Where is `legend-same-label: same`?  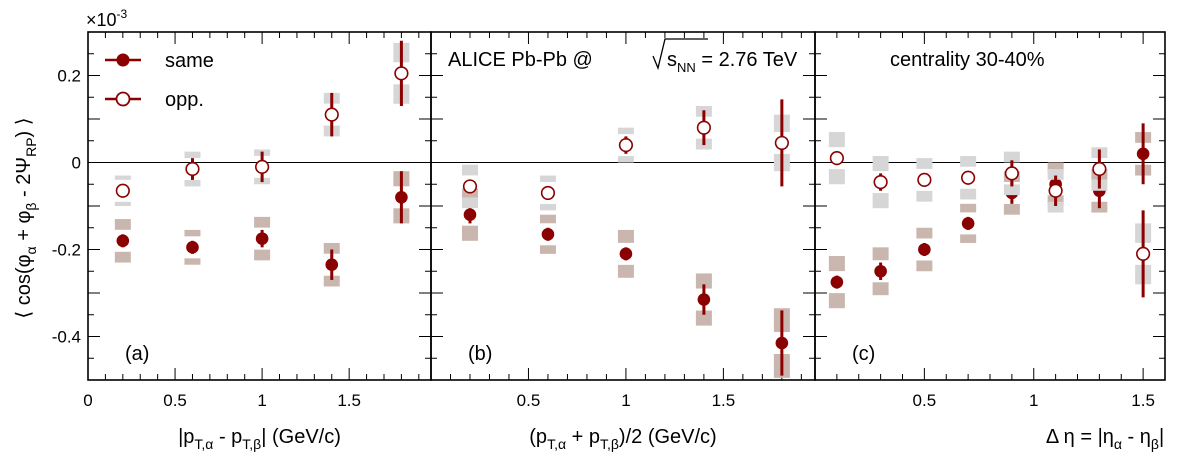 legend-same-label: same is located at coordinates (189, 61).